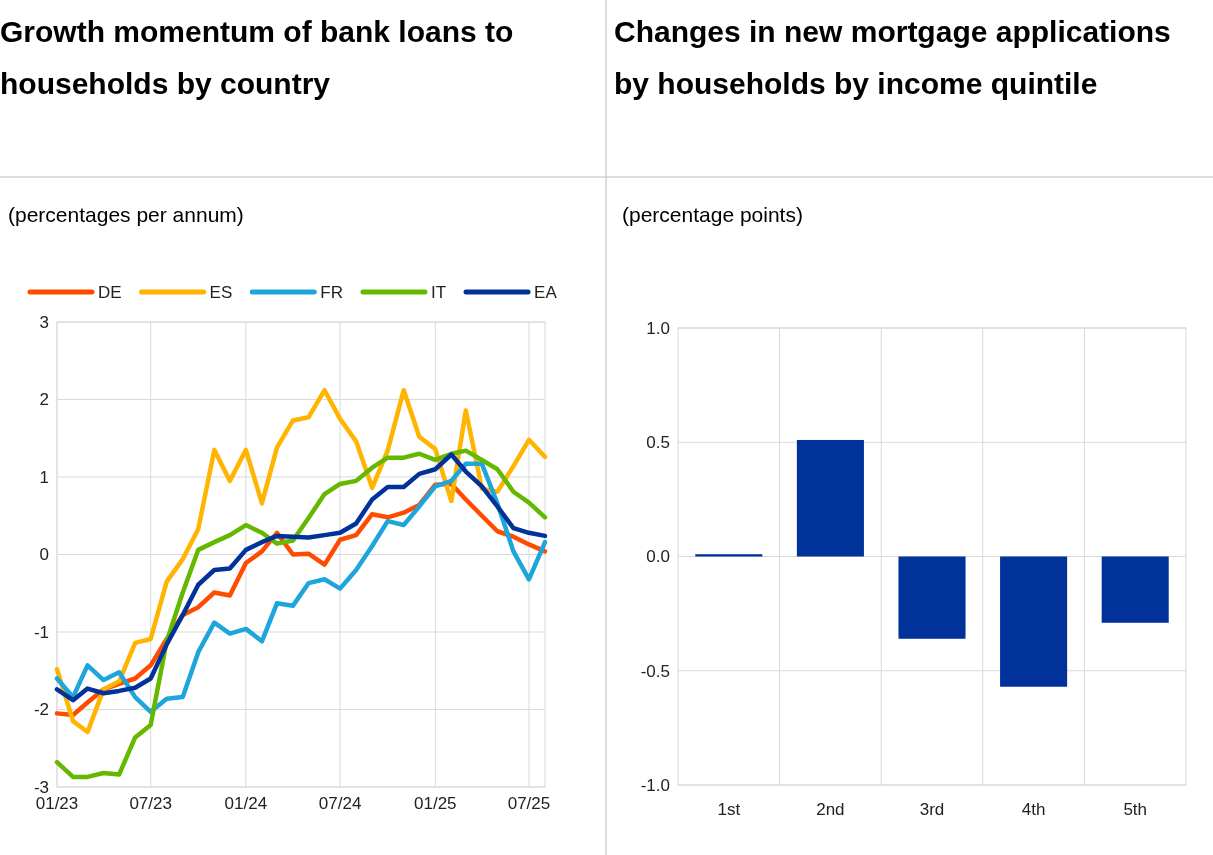 Image resolution: width=1213 pixels, height=855 pixels. What do you see at coordinates (655, 671) in the screenshot?
I see `y-tick-label: -0.5` at bounding box center [655, 671].